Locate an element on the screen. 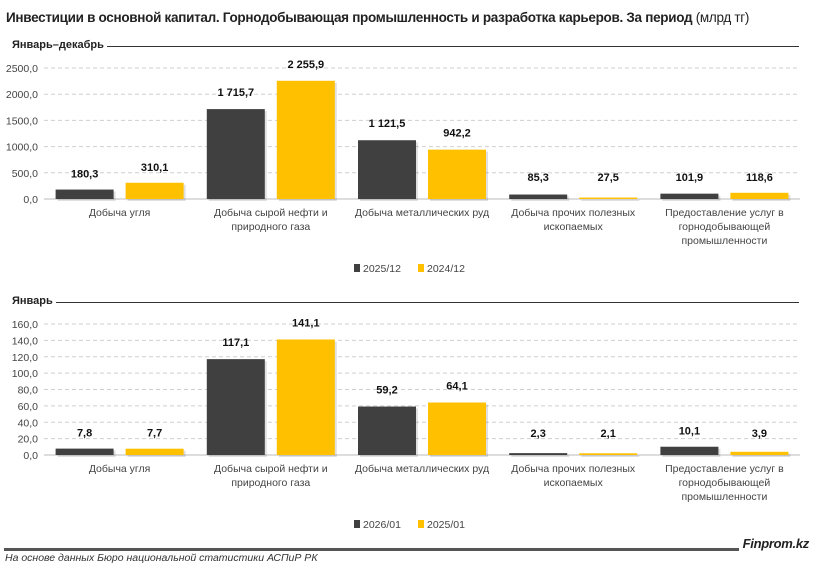 Image resolution: width=815 pixels, height=571 pixels. data-label: 59,2 is located at coordinates (386, 391).